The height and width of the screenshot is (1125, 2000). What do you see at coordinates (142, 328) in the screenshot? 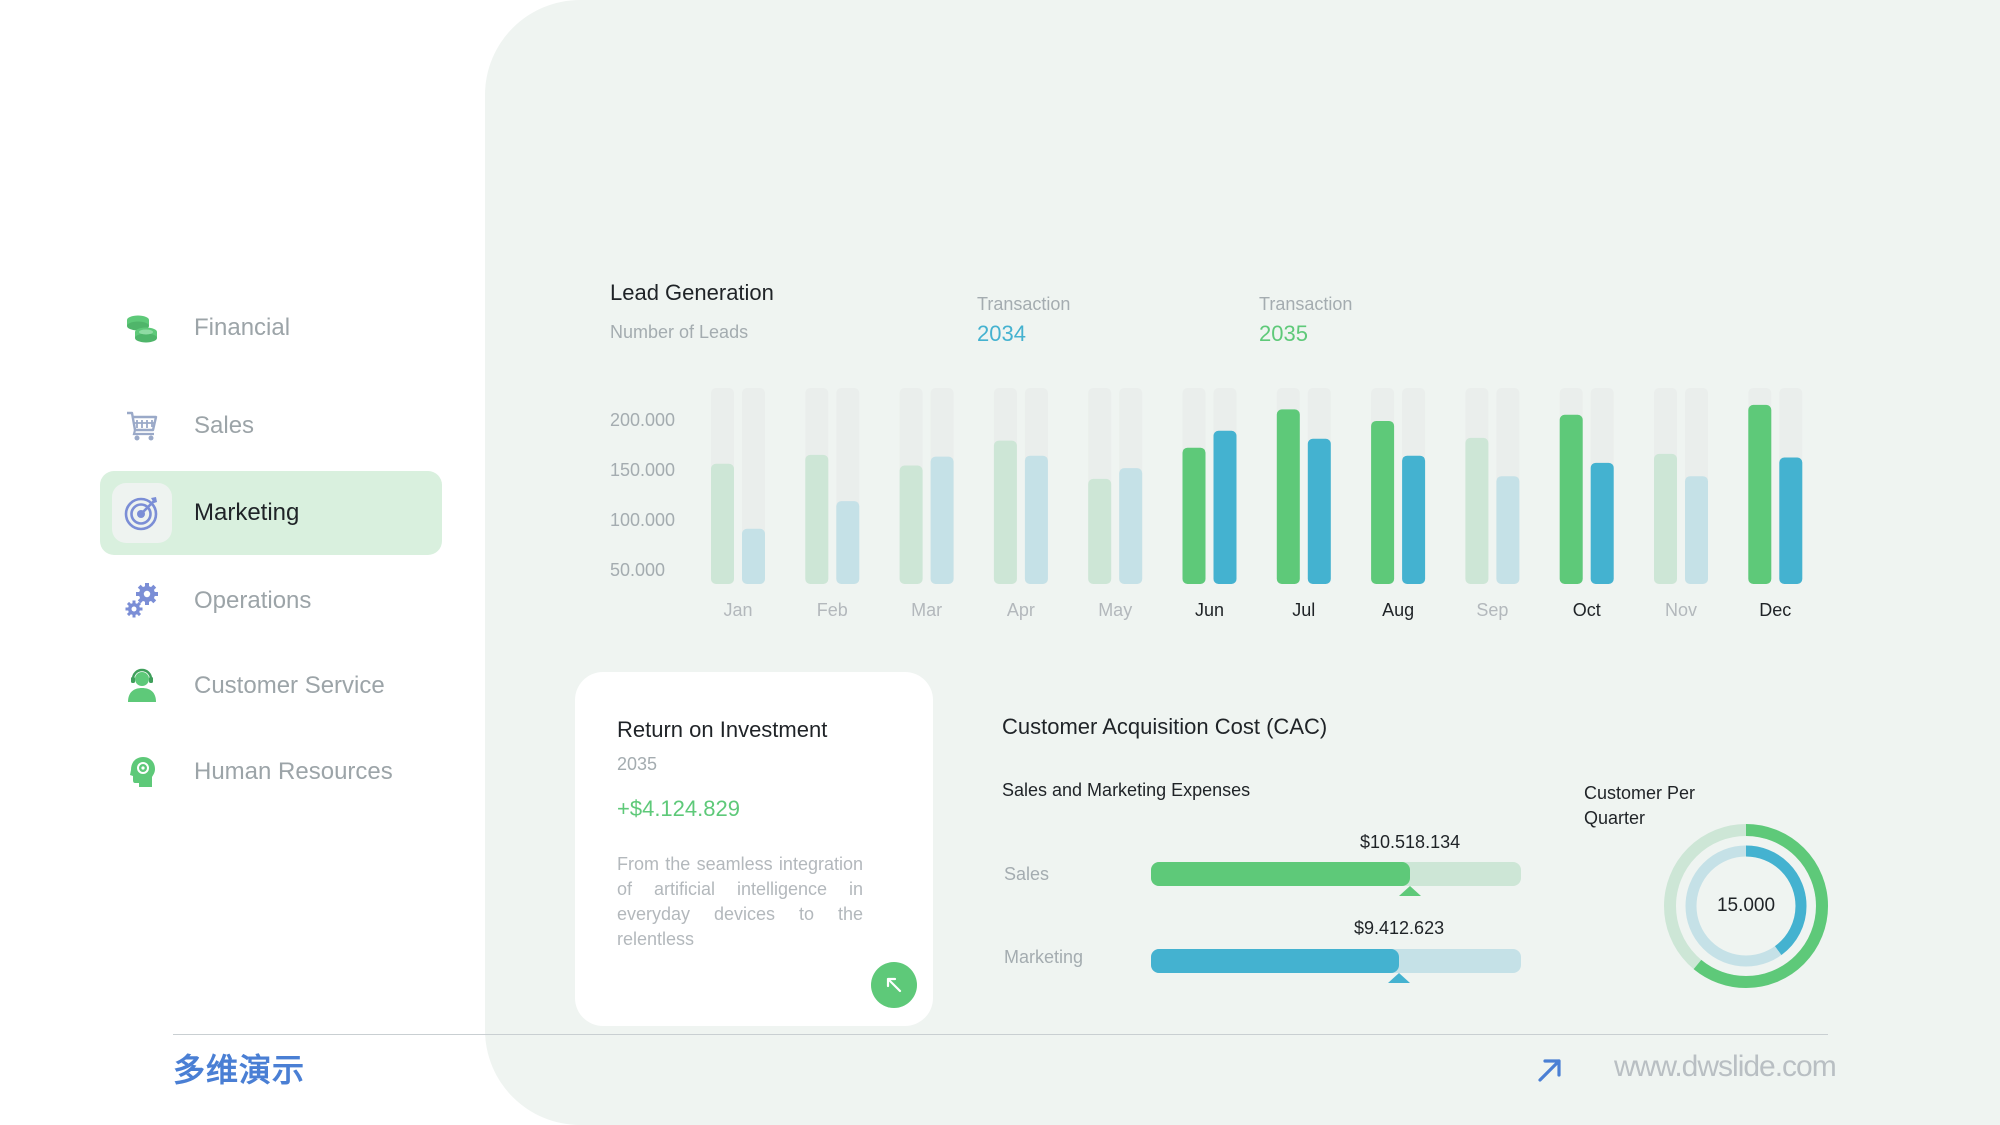
I see `coins-icon` at bounding box center [142, 328].